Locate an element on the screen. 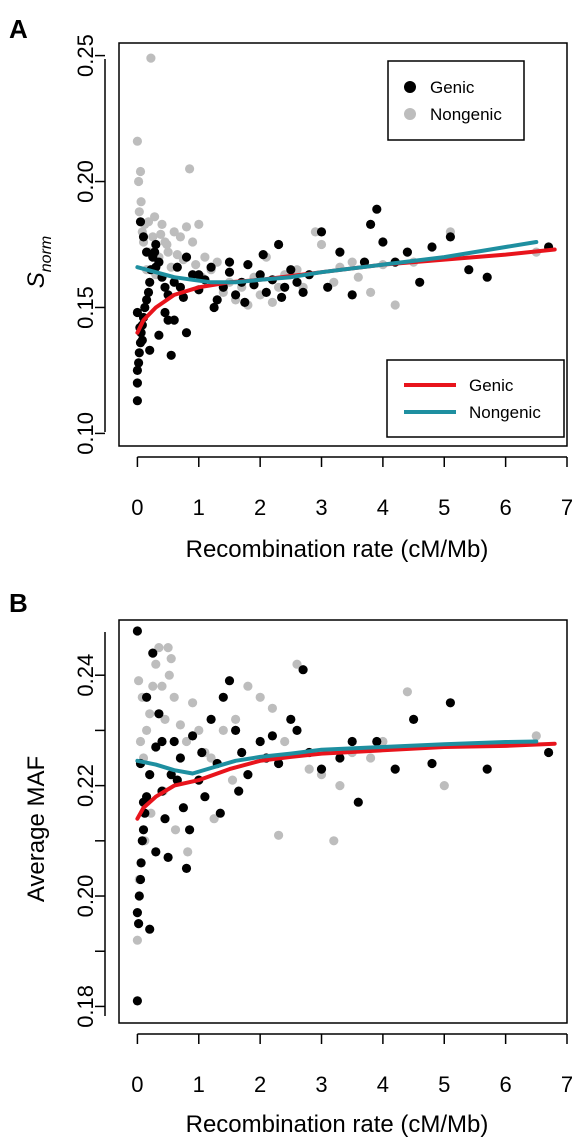 Image resolution: width=576 pixels, height=1142 pixels. point-legend-genic-label: Genic is located at coordinates (452, 87).